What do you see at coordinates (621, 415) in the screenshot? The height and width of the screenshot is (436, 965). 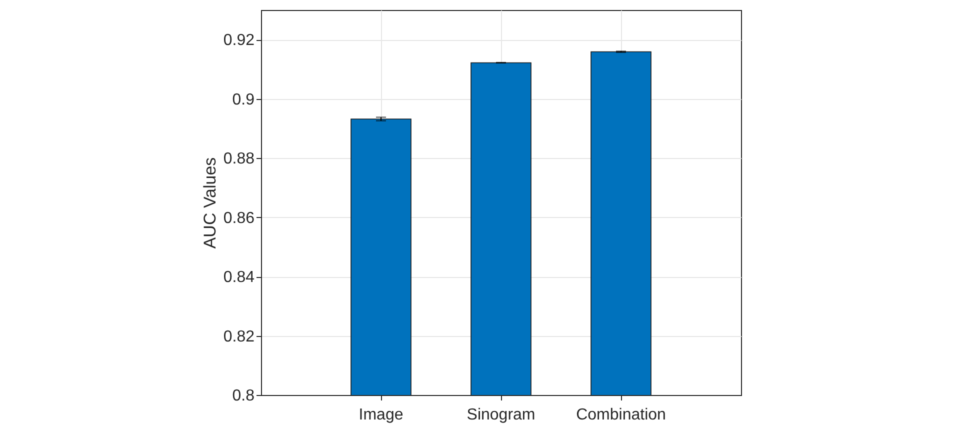 I see `x-tick-label: Combination` at bounding box center [621, 415].